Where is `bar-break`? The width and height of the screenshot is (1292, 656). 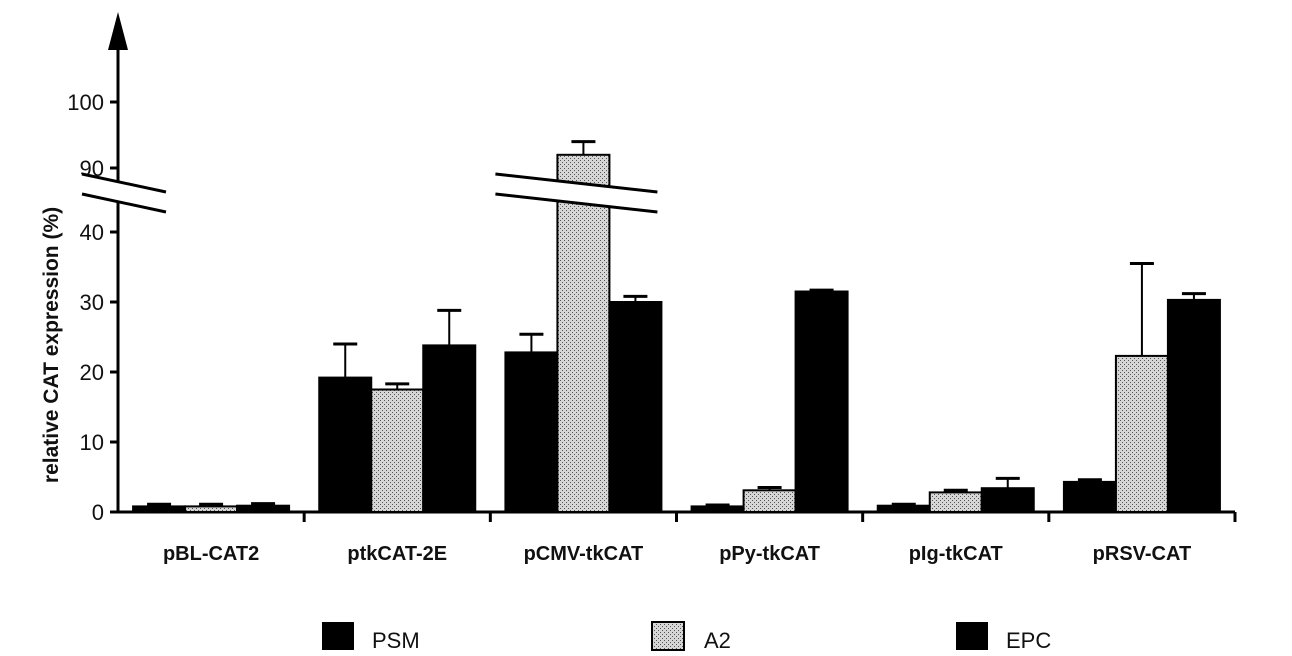 bar-break is located at coordinates (576, 193).